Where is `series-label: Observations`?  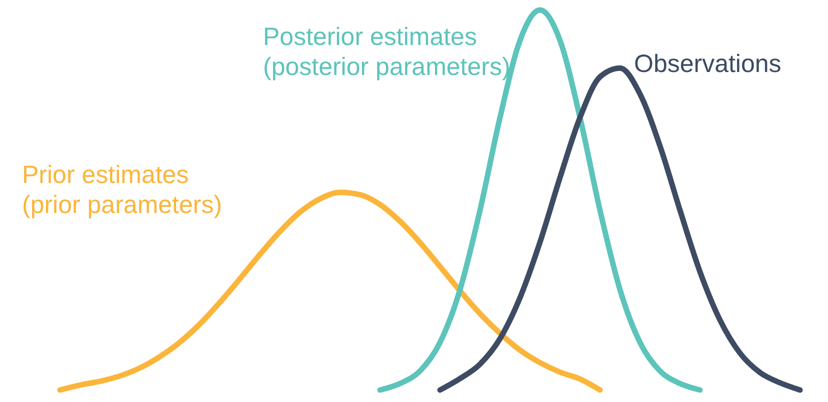 series-label: Observations is located at coordinates (708, 64).